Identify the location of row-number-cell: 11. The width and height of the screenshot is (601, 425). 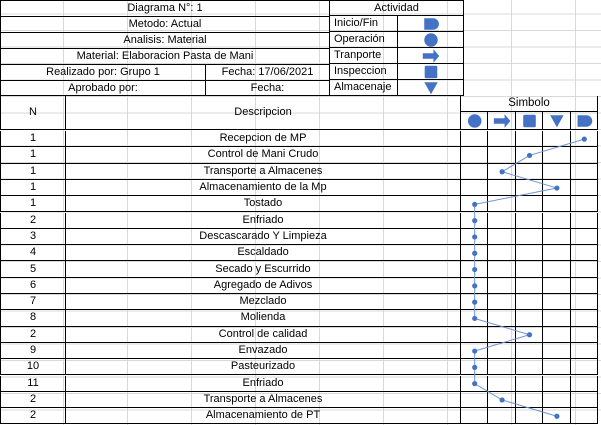
(33, 383).